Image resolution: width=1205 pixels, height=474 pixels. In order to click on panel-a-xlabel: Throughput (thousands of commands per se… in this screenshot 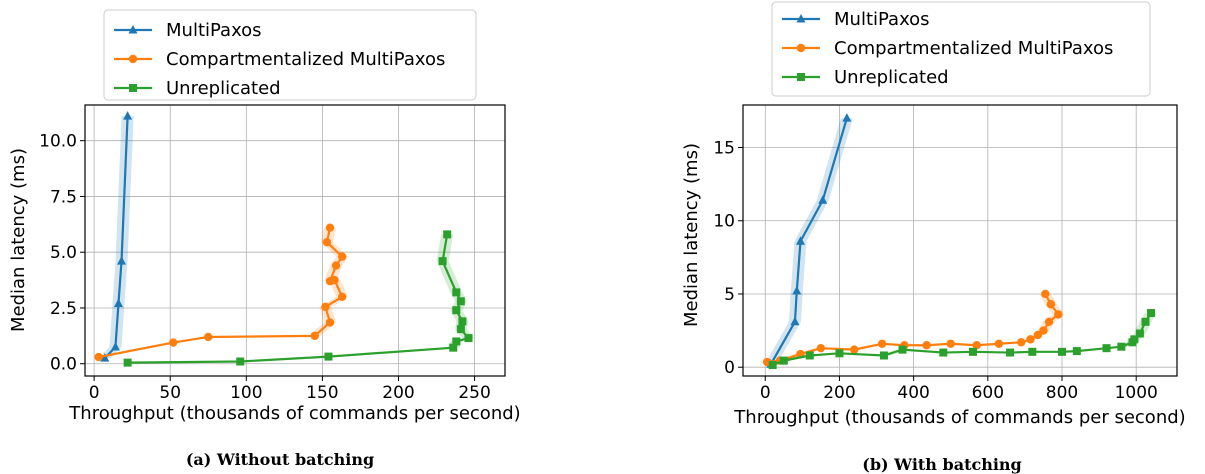, I will do `click(294, 413)`.